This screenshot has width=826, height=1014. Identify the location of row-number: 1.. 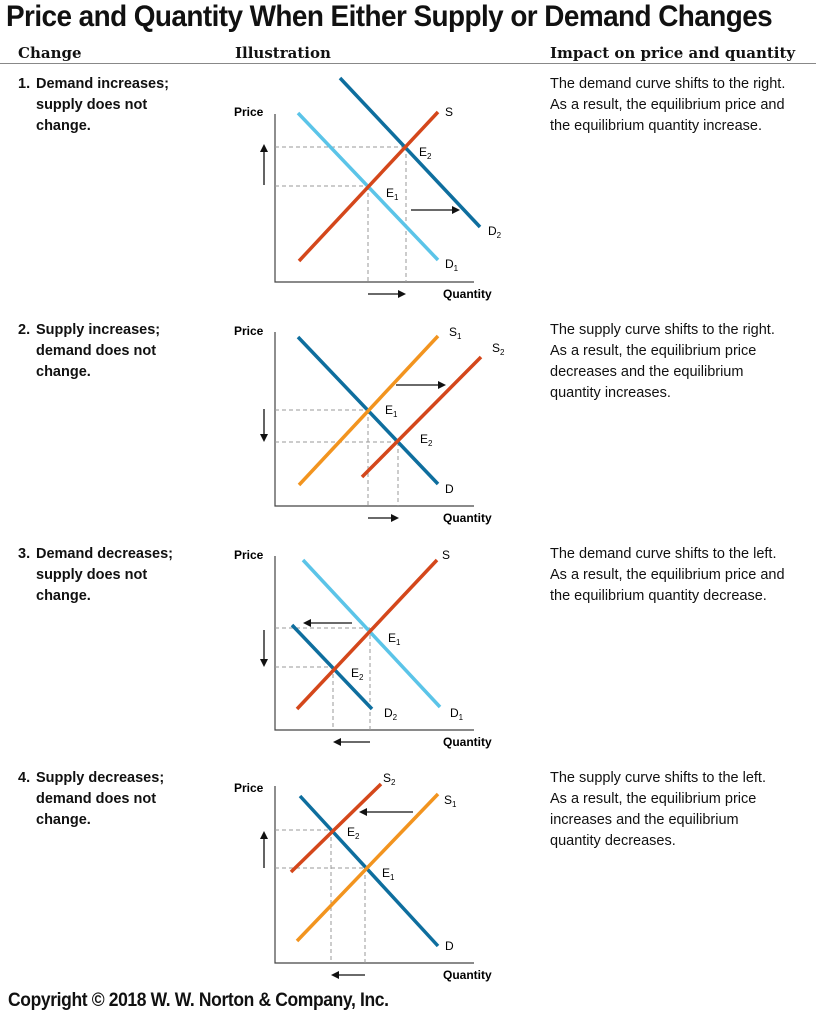
(24, 84).